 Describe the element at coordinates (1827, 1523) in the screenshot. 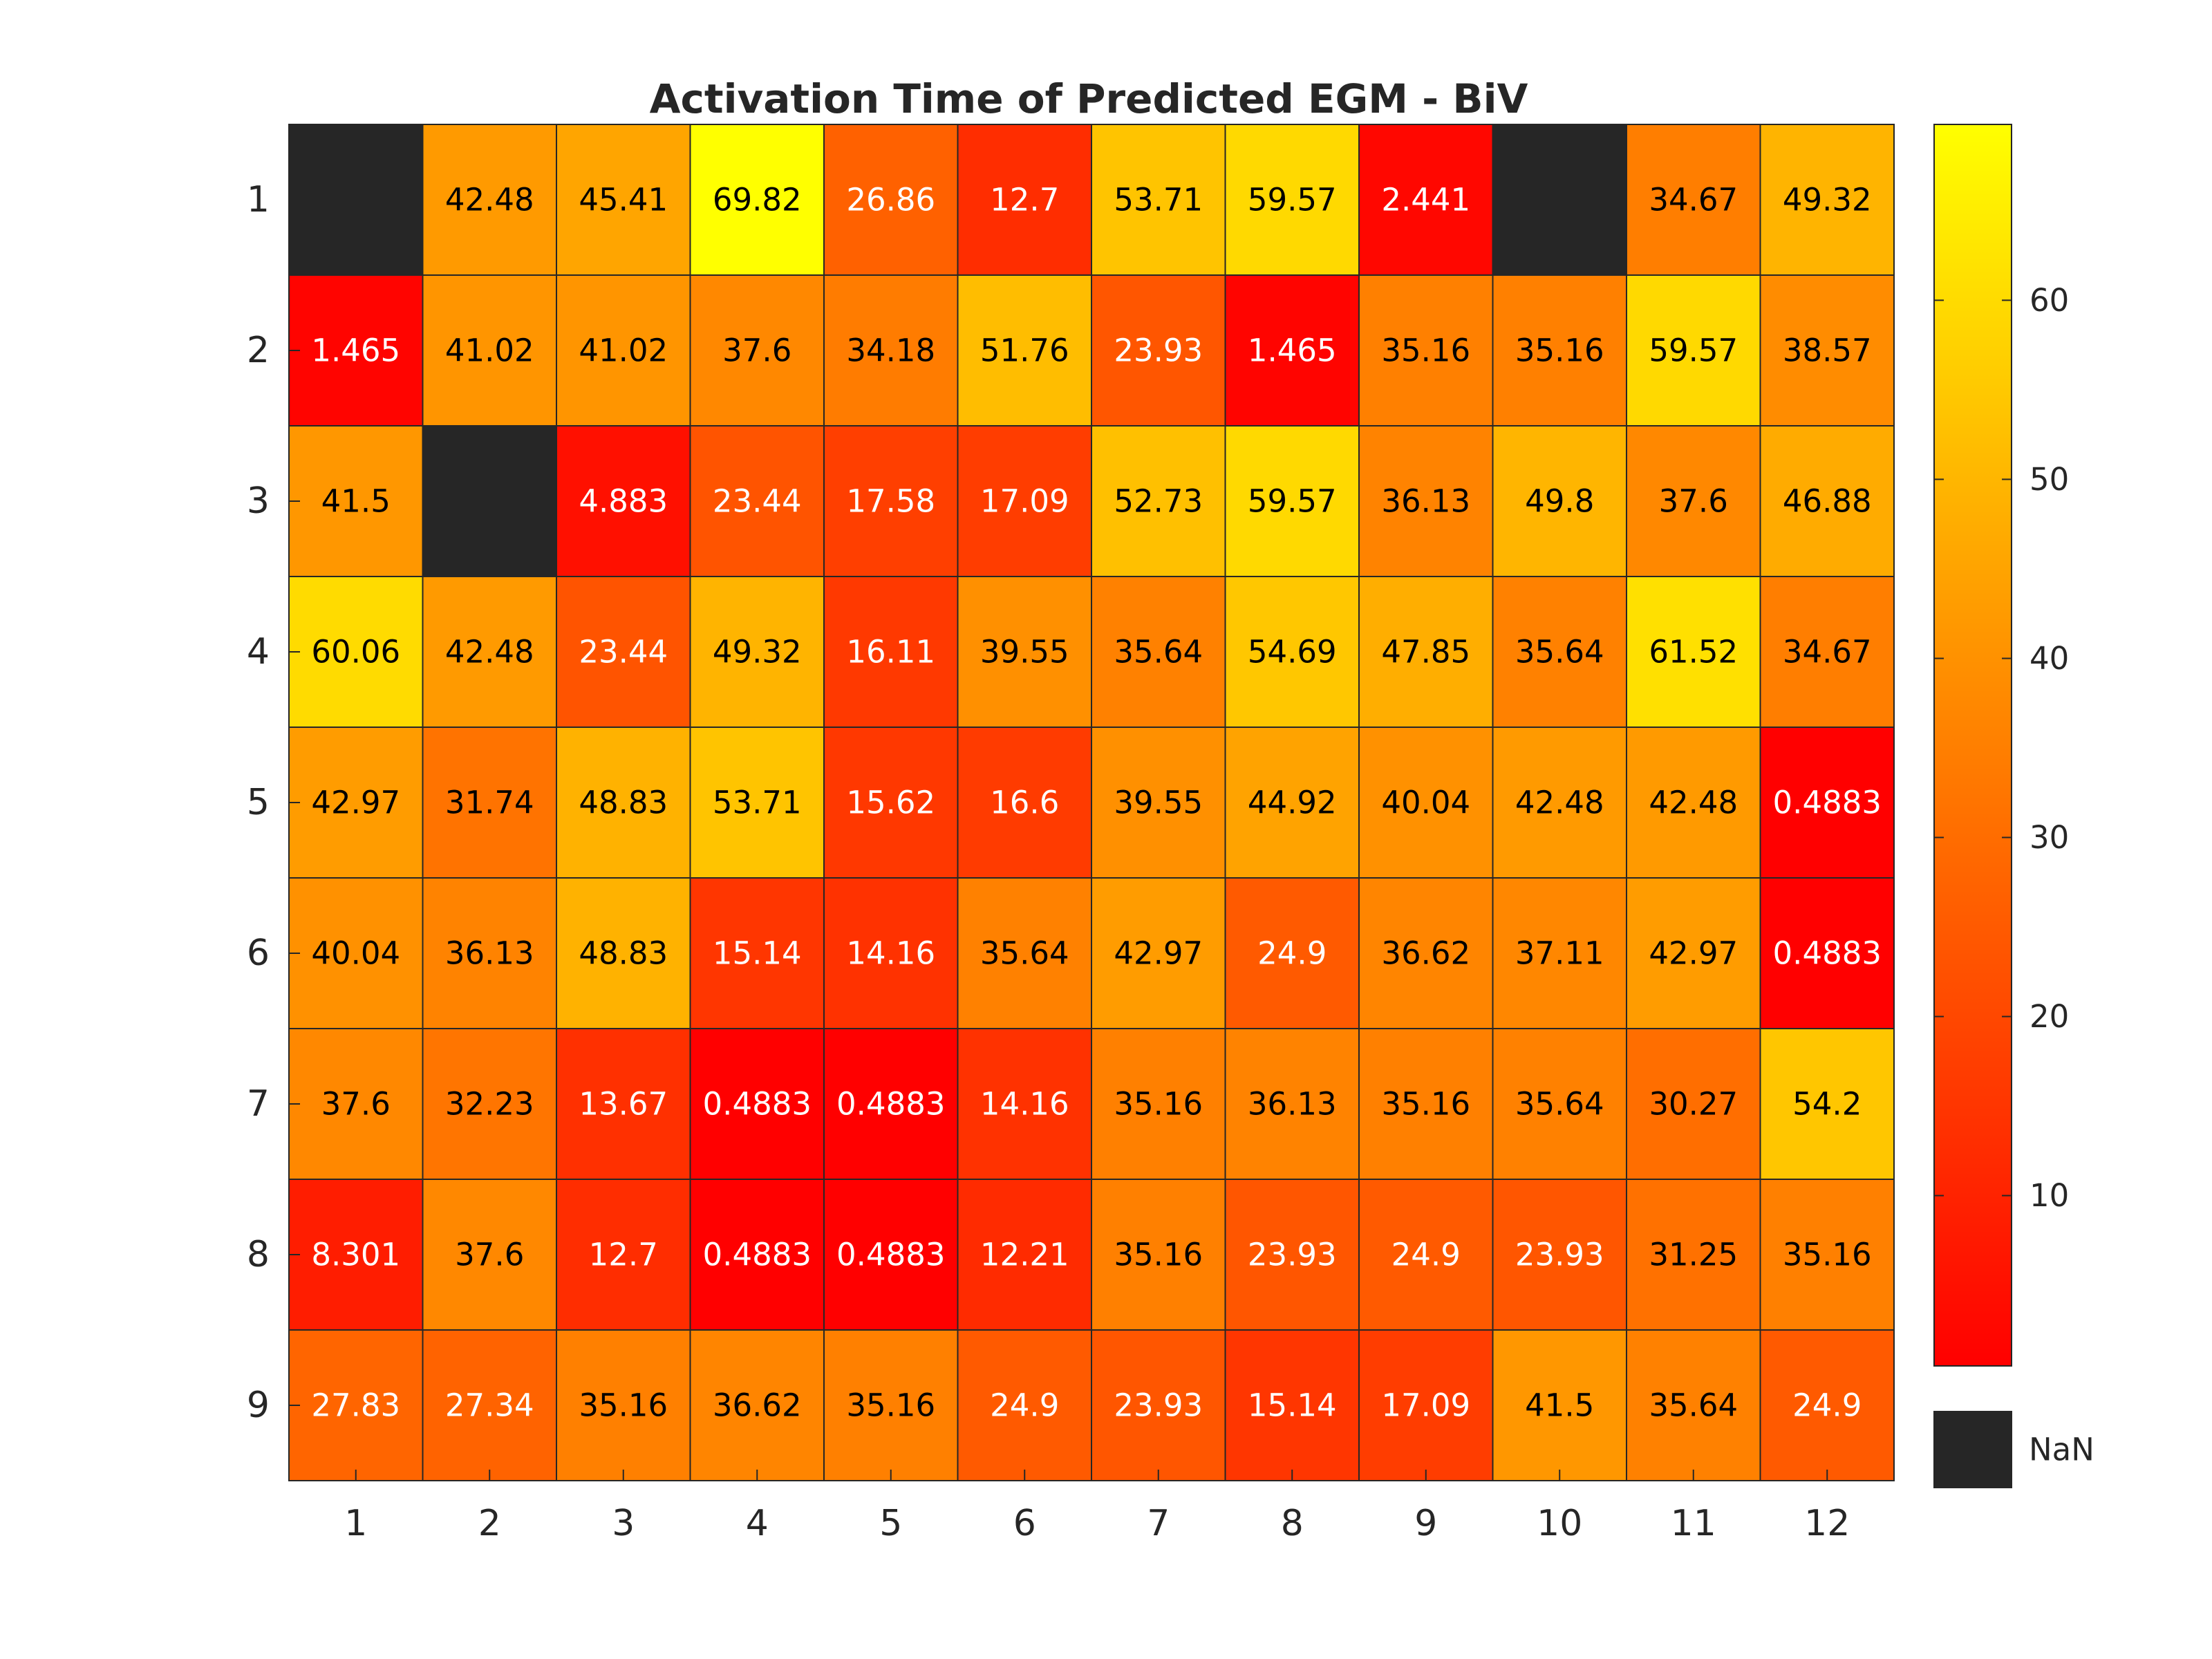

I see `x-tick-label: 12` at that location.